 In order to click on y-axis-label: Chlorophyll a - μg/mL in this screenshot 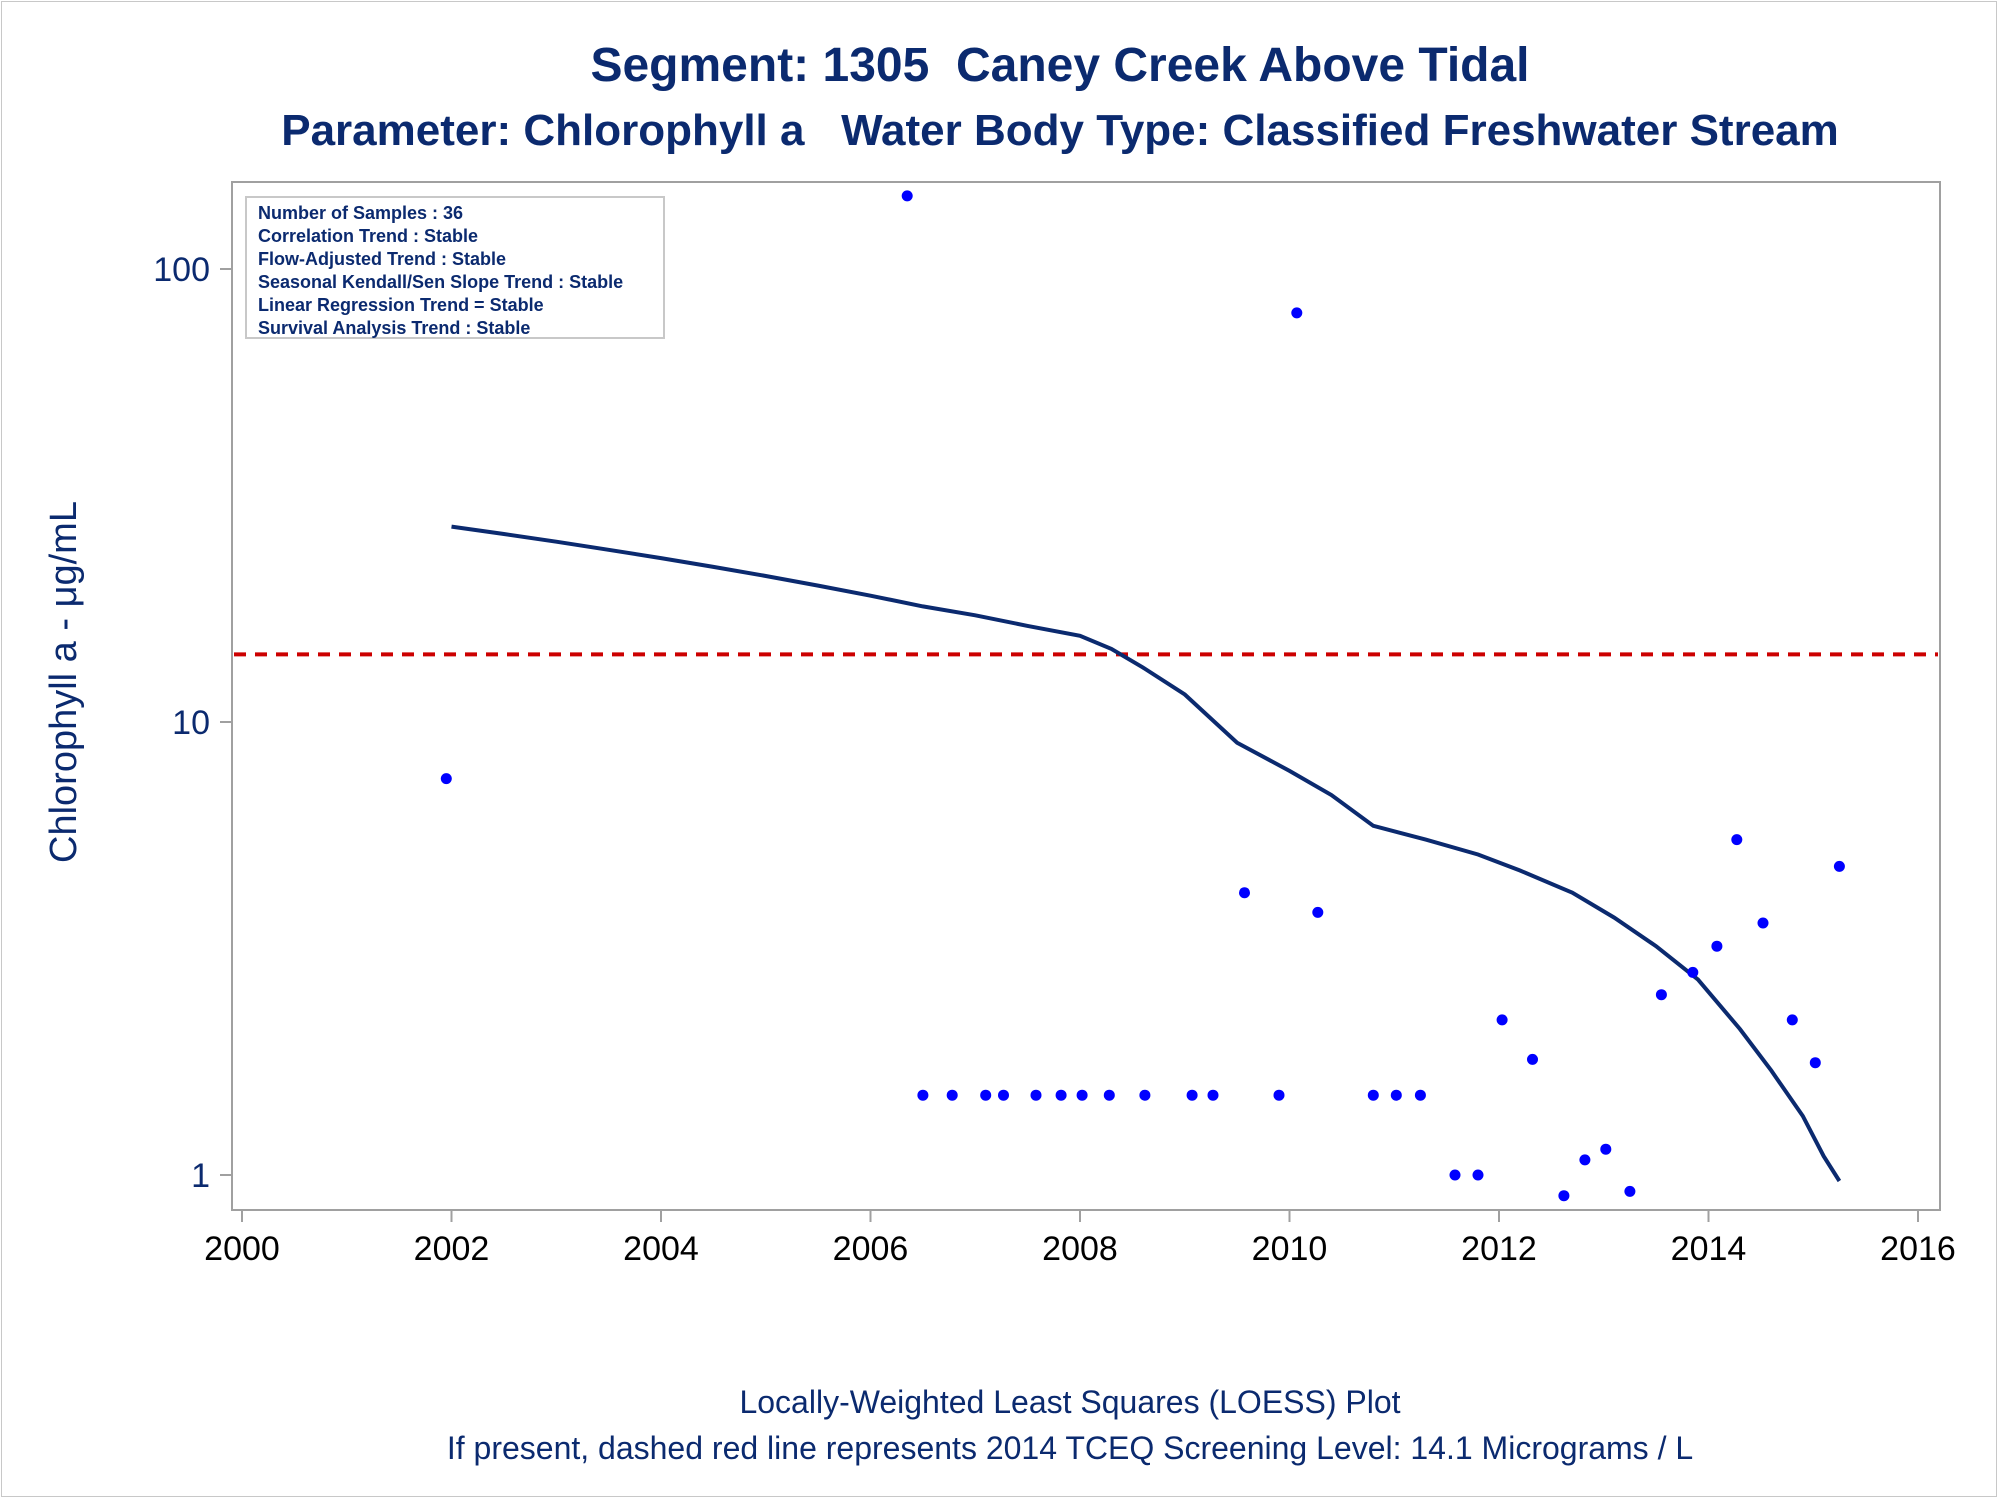, I will do `click(64, 682)`.